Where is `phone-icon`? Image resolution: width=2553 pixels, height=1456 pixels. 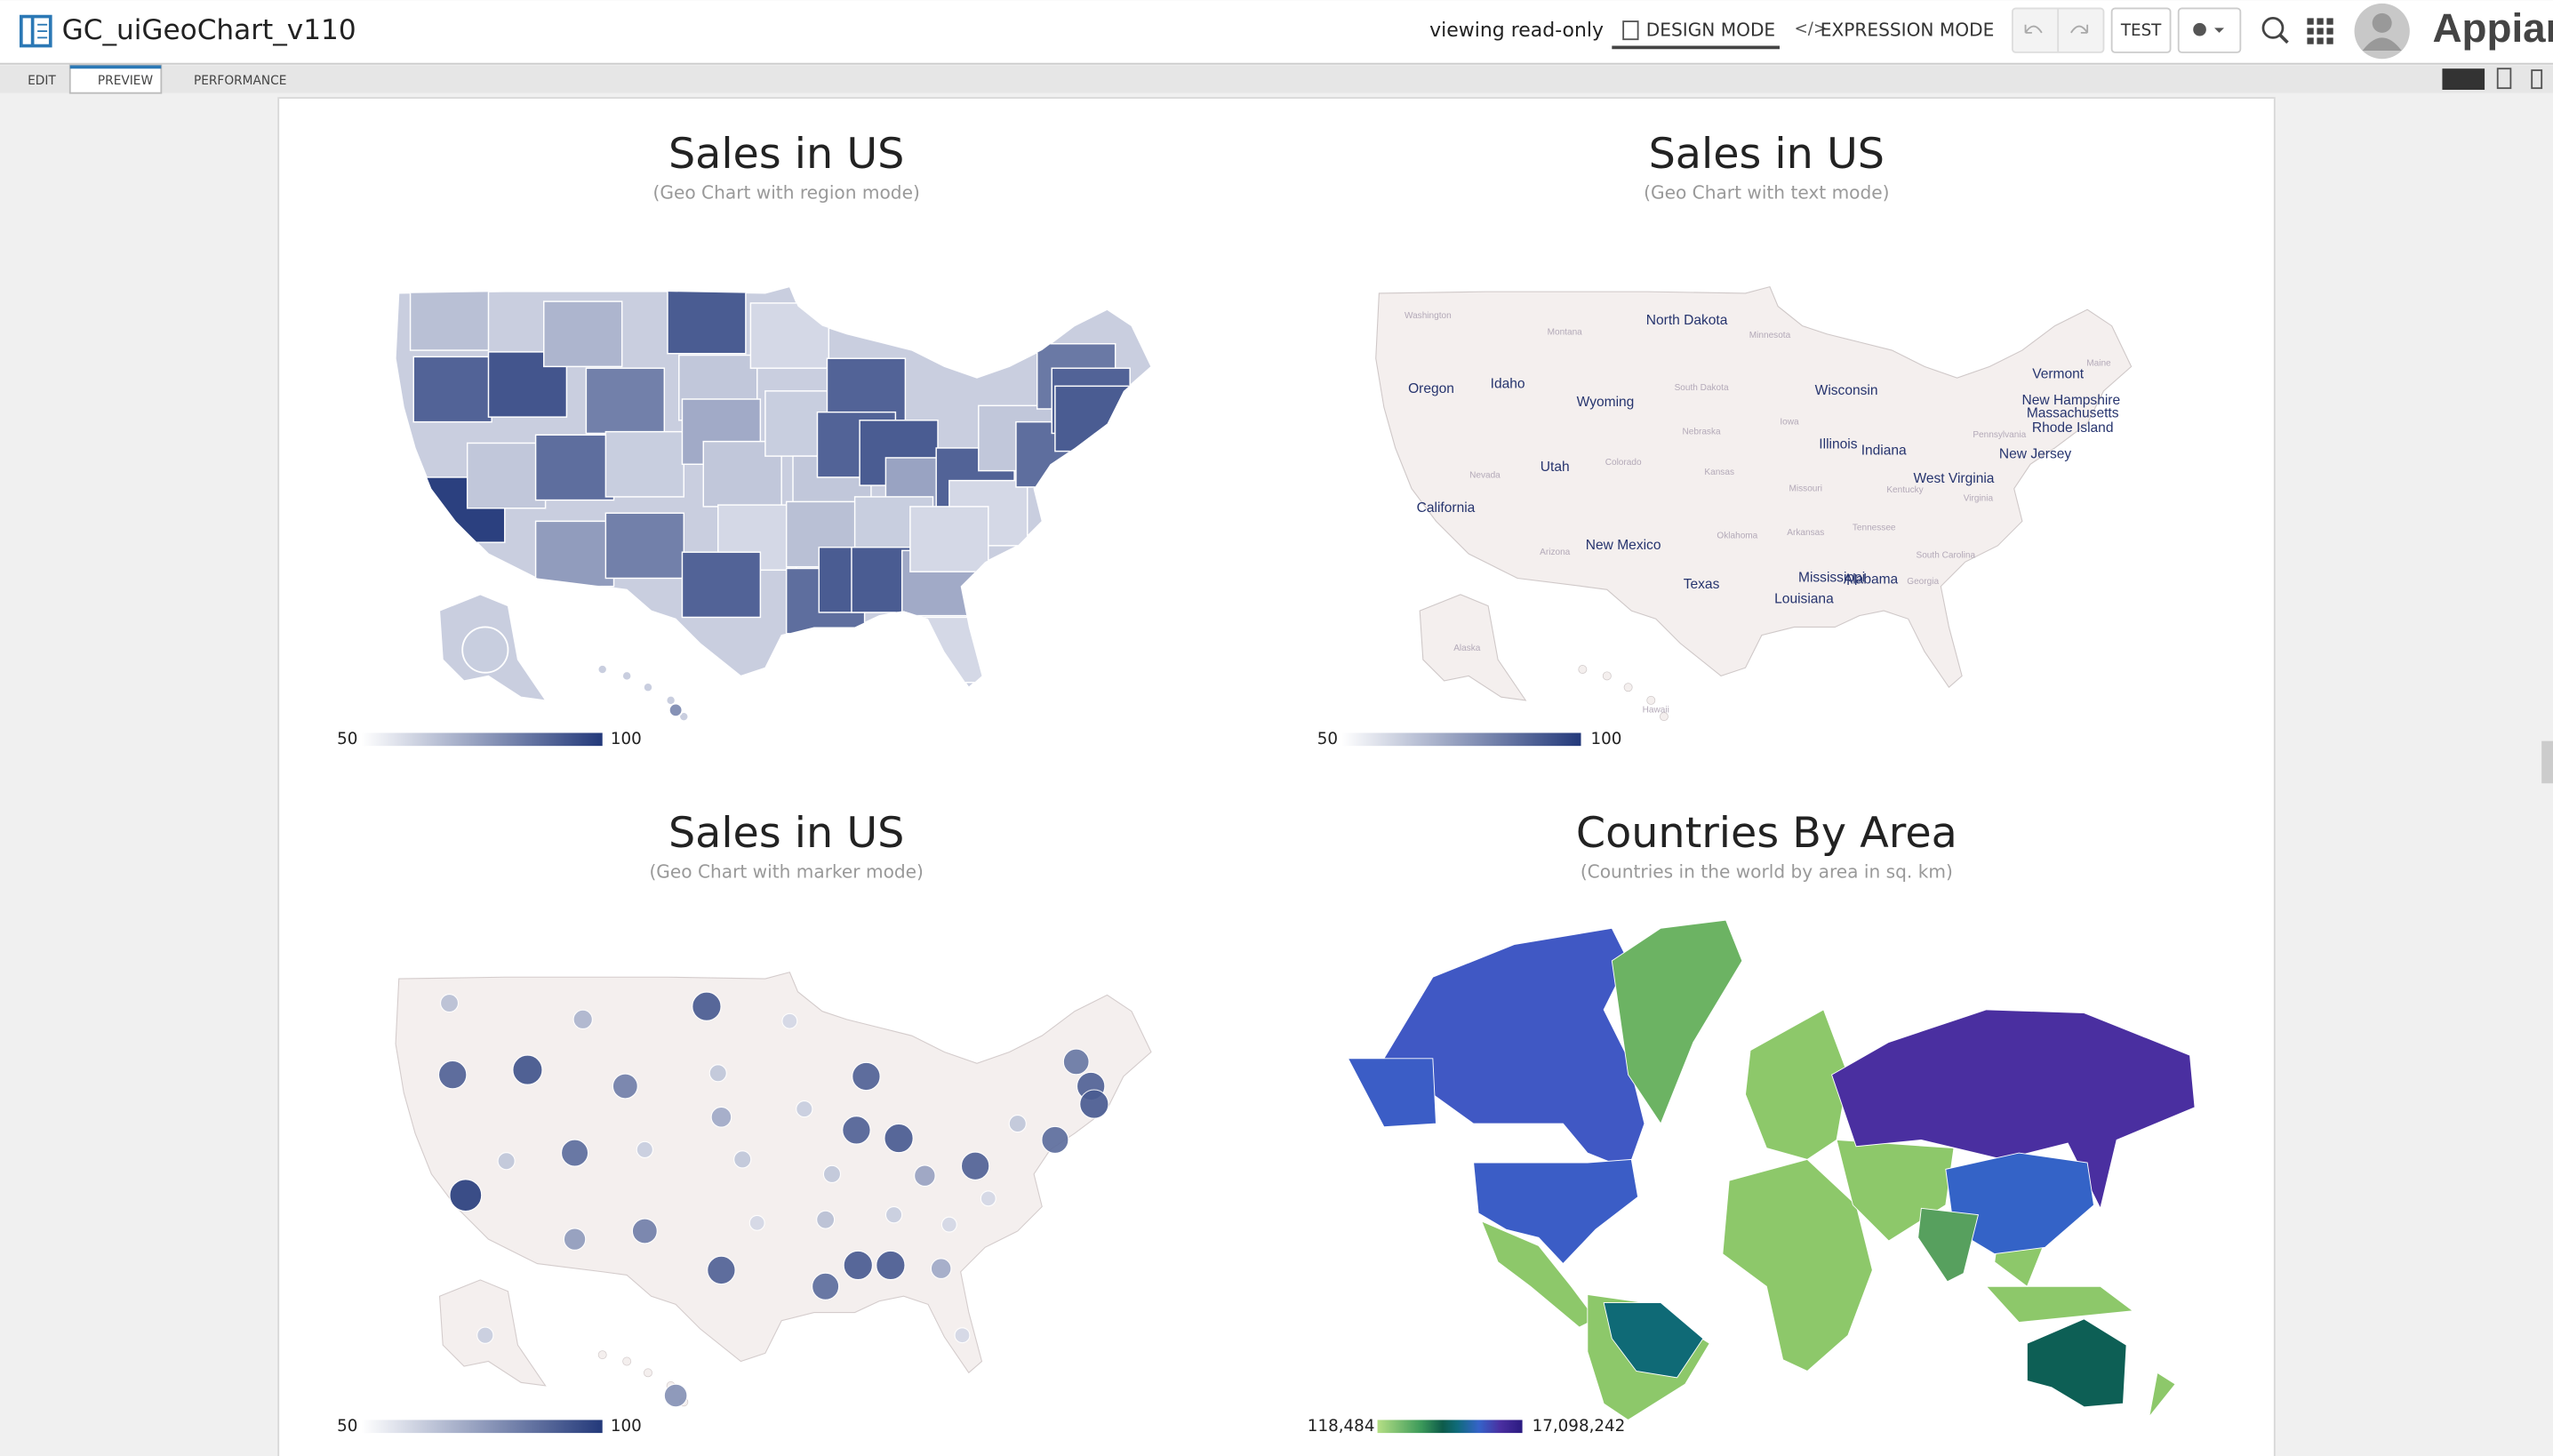
phone-icon is located at coordinates (2537, 79).